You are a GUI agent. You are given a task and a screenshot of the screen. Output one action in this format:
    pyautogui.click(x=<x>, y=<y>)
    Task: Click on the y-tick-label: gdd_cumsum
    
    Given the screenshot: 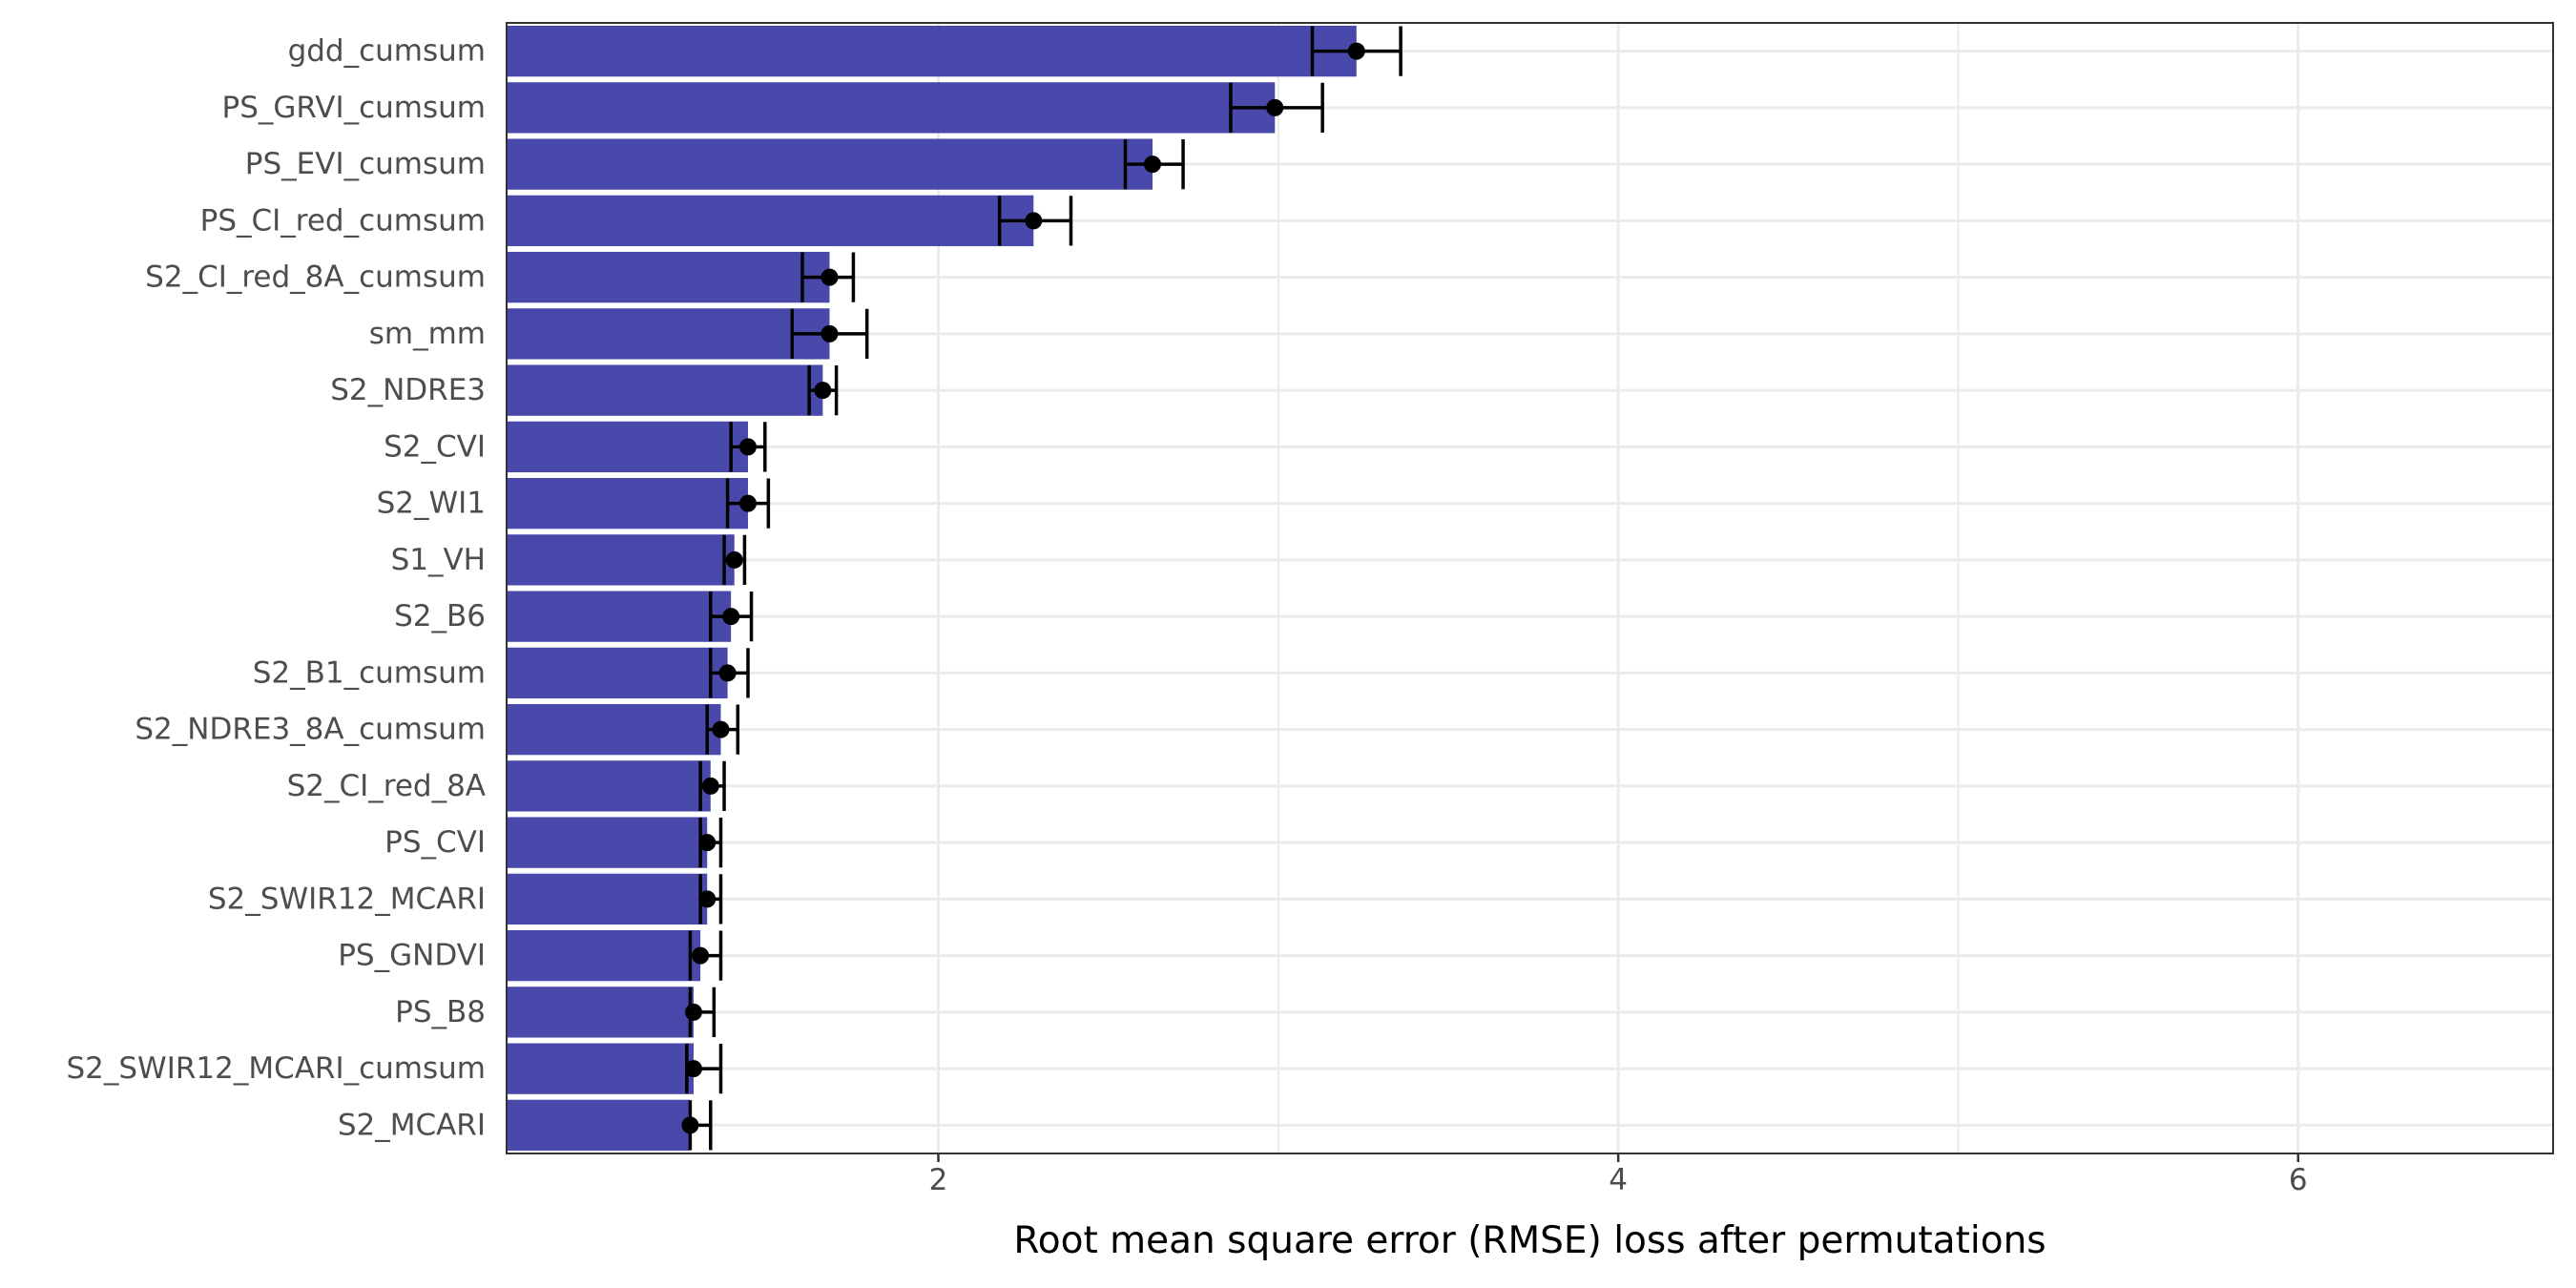 What is the action you would take?
    pyautogui.click(x=387, y=51)
    